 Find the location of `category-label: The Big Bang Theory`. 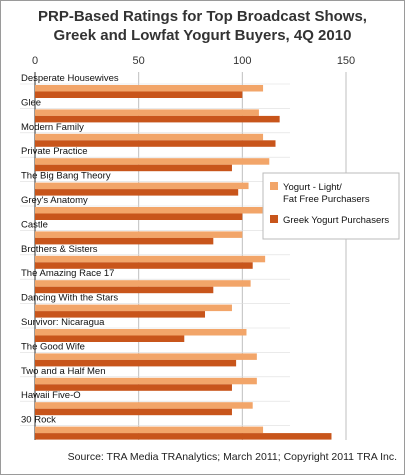

category-label: The Big Bang Theory is located at coordinates (66, 176).